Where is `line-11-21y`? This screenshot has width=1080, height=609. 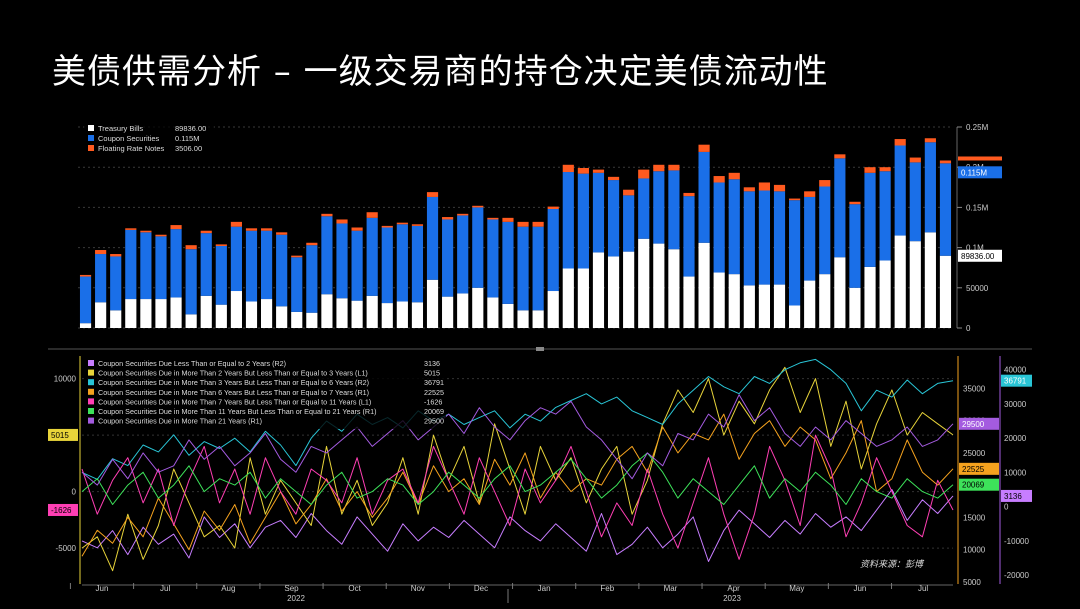 line-11-21y is located at coordinates (517, 478).